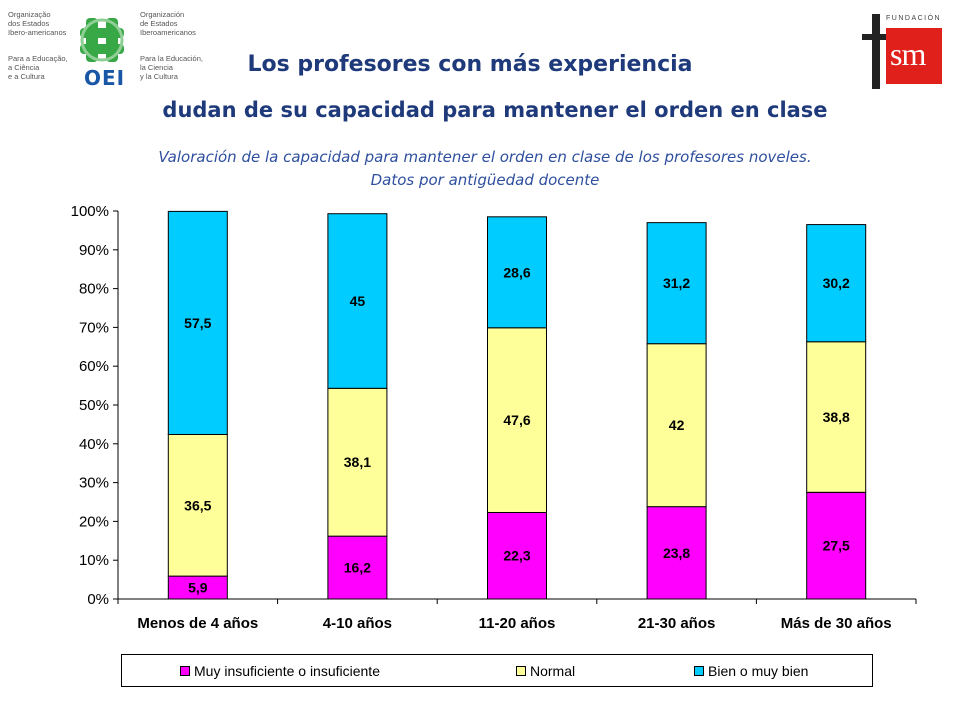 This screenshot has height=720, width=960. I want to click on data-label: 30,2, so click(836, 283).